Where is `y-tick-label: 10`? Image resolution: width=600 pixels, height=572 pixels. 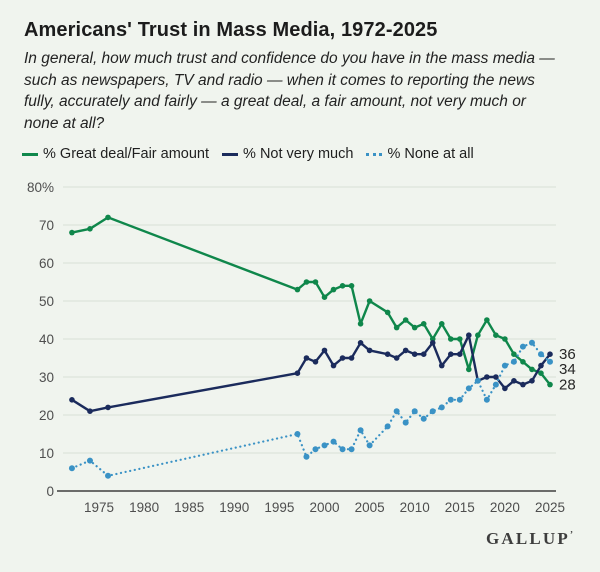 y-tick-label: 10 is located at coordinates (46, 453).